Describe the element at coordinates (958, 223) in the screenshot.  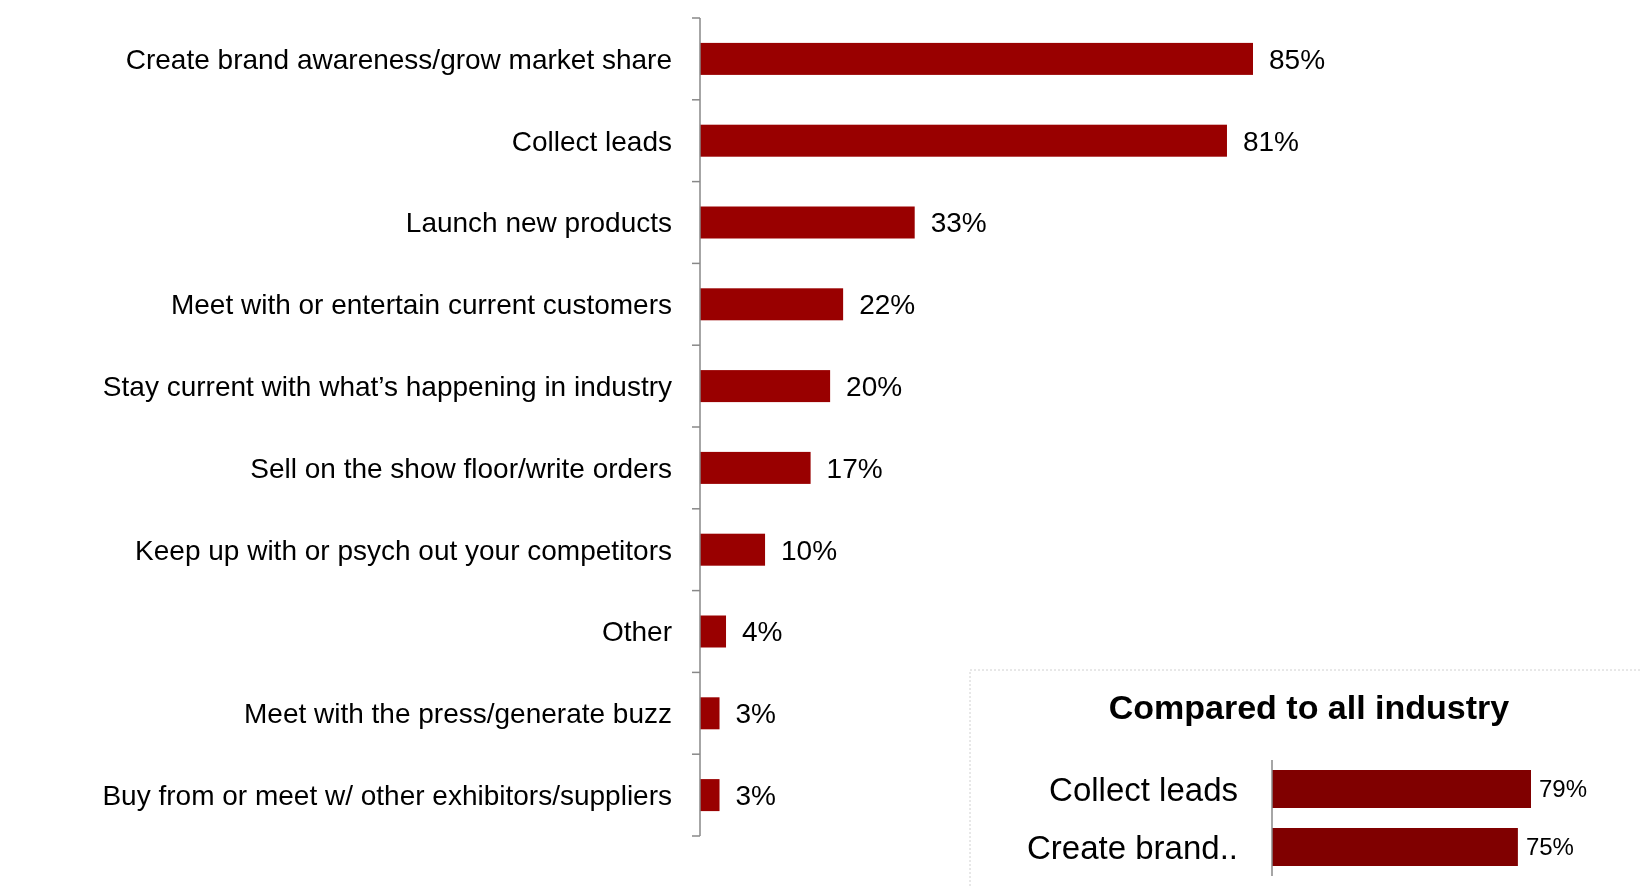
I see `data-label: 33%` at that location.